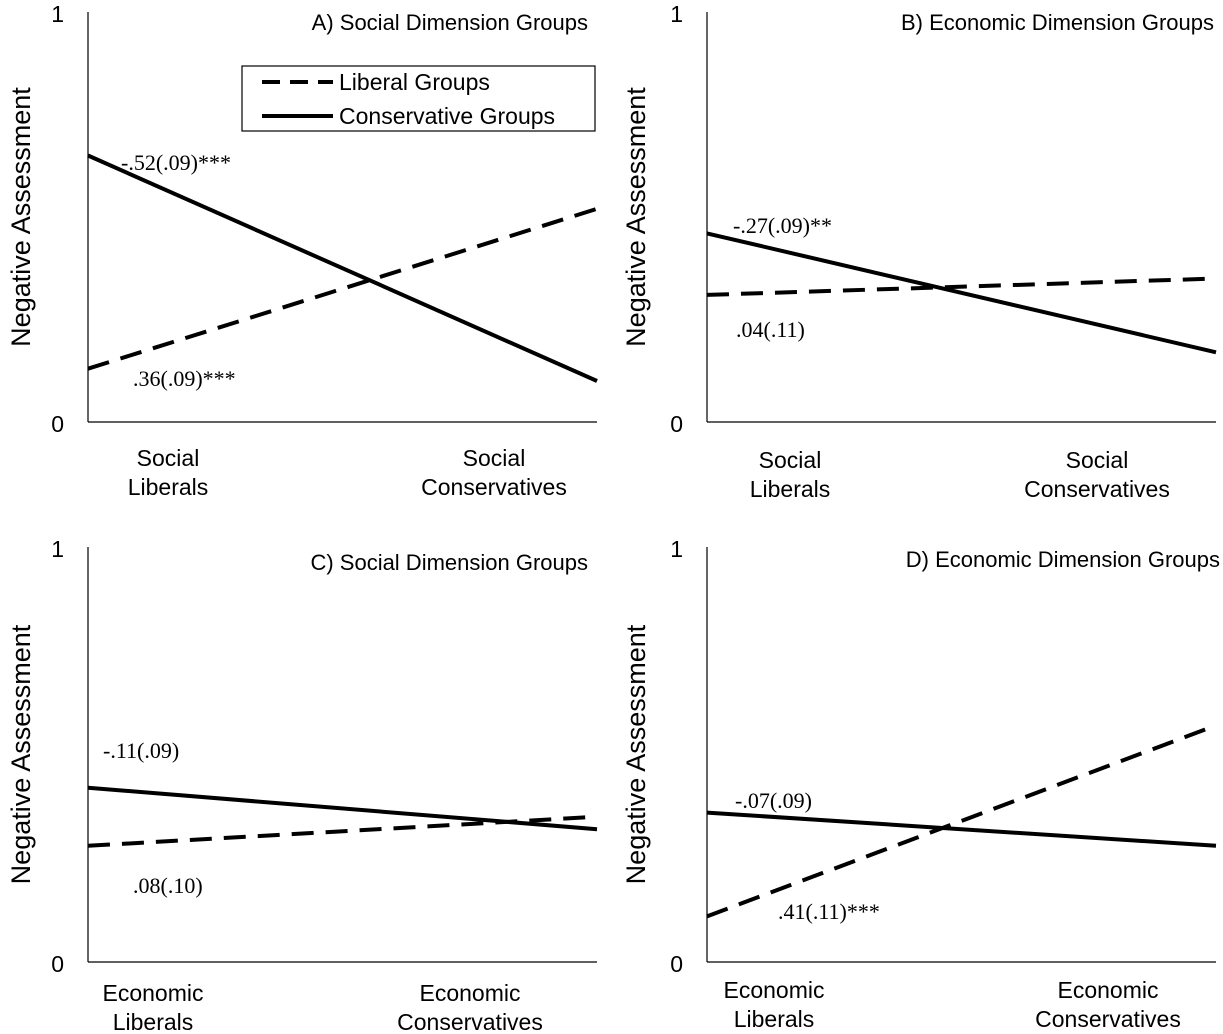 This screenshot has height=1034, width=1223. What do you see at coordinates (184, 378) in the screenshot?
I see `liberal-coefficient-label: .36(.09)***` at bounding box center [184, 378].